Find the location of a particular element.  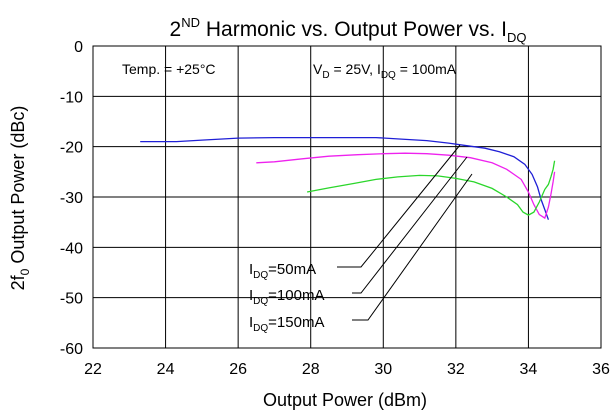

cond-a-sub: D is located at coordinates (325, 75).